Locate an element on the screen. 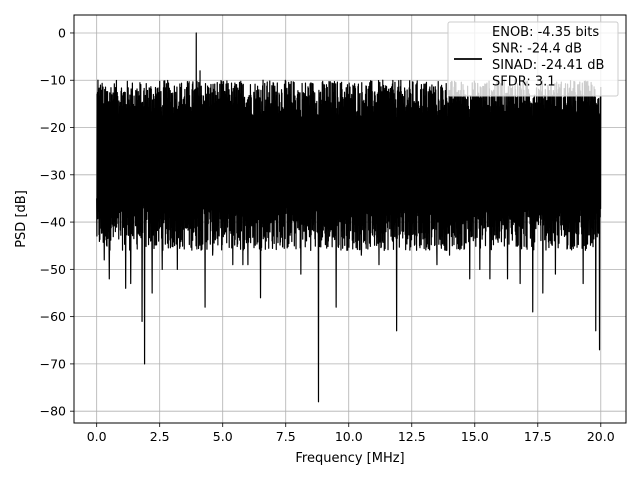 This screenshot has width=640, height=480. y-tick-label: −20 is located at coordinates (53, 127).